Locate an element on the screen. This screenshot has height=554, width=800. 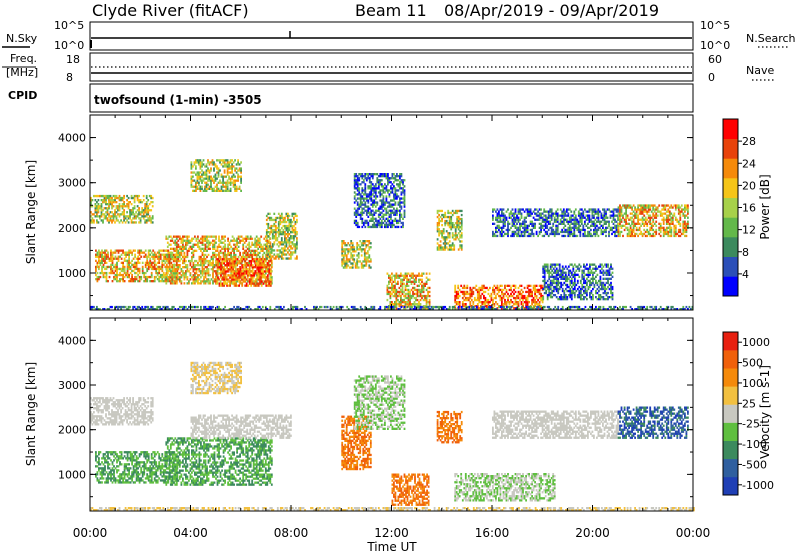
nsky-tick-top: 10^5 is located at coordinates (69, 25).